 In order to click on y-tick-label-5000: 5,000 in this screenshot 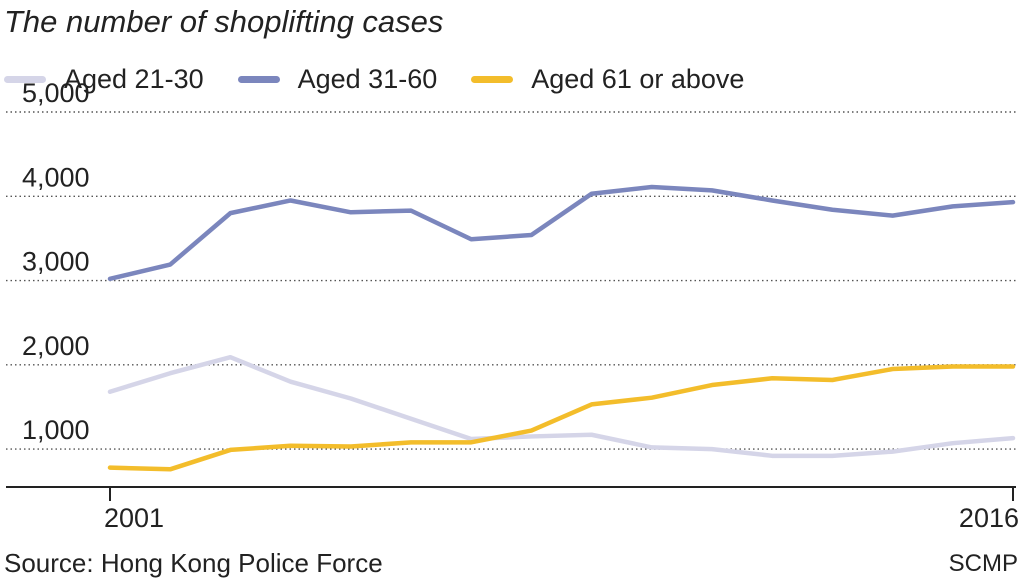, I will do `click(56, 93)`.